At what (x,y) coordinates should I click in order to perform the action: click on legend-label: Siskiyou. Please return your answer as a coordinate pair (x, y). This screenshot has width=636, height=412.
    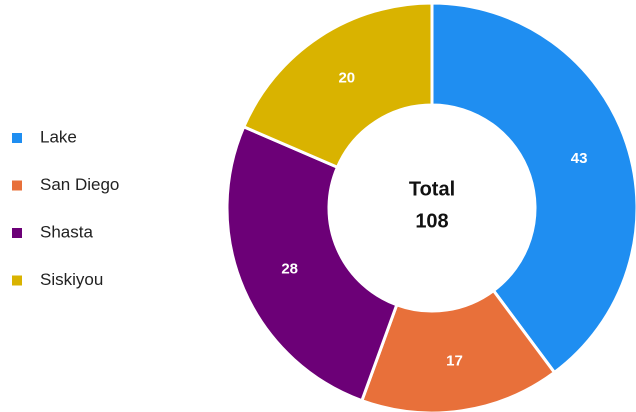
    Looking at the image, I should click on (71, 279).